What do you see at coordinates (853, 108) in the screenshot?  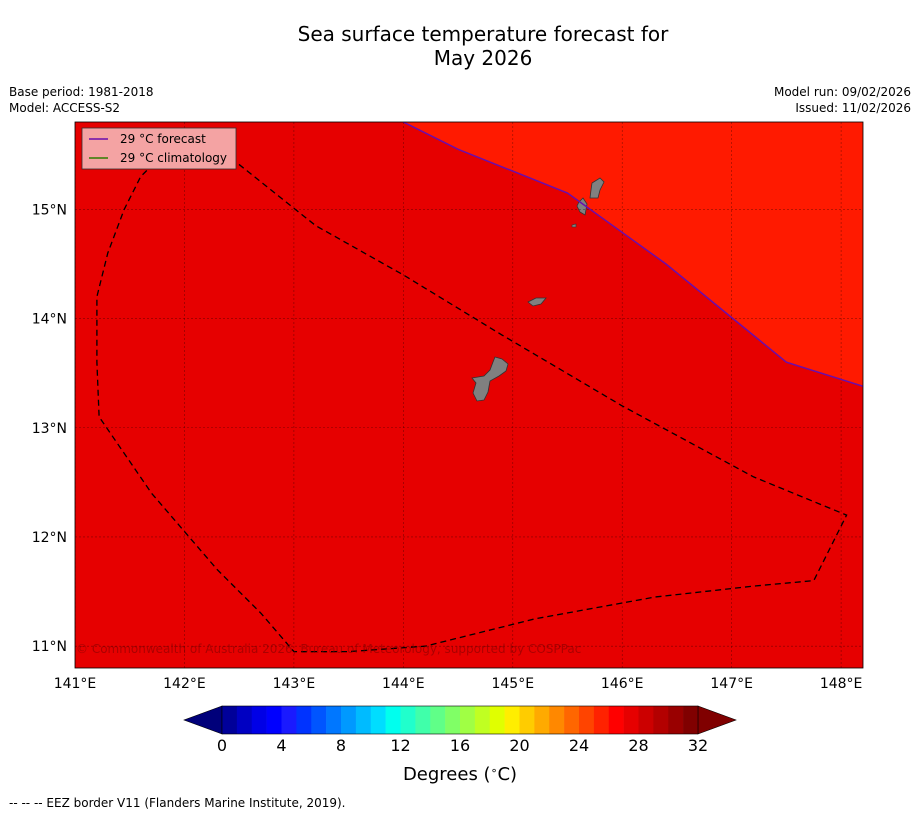 I see `issued-date: Issued: 11/02/2026` at bounding box center [853, 108].